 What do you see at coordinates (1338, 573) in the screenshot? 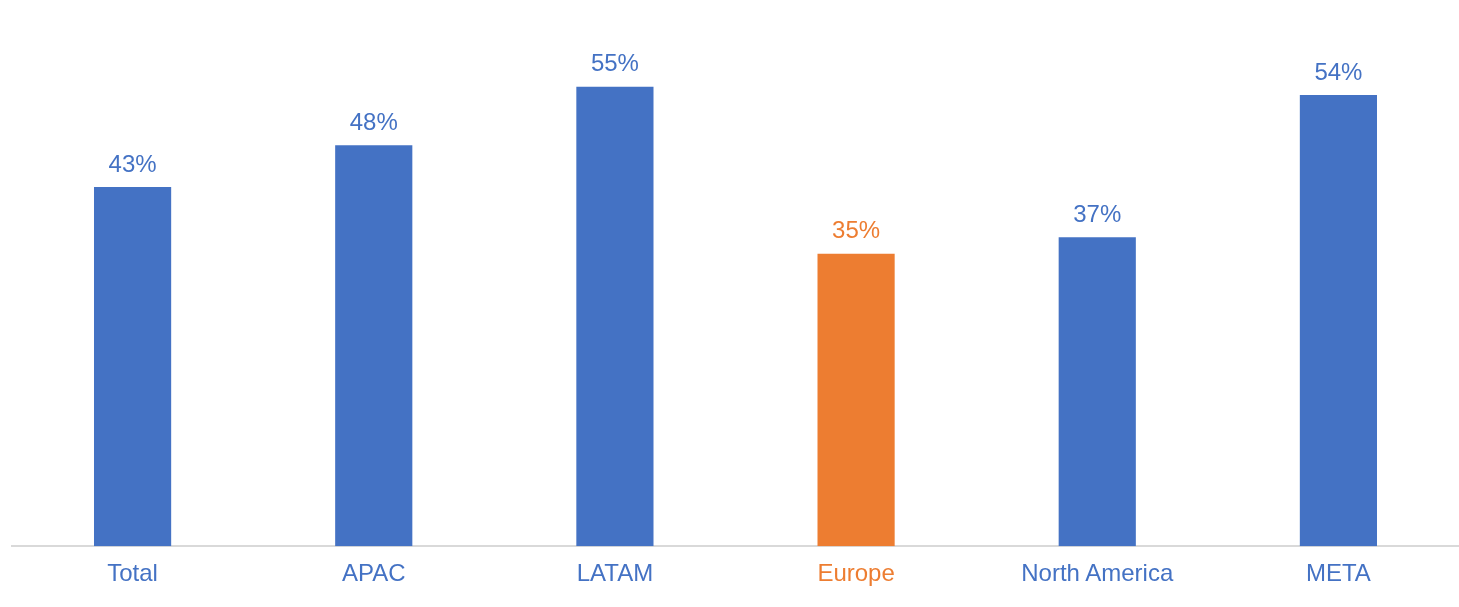
I see `x-tick-label: META` at bounding box center [1338, 573].